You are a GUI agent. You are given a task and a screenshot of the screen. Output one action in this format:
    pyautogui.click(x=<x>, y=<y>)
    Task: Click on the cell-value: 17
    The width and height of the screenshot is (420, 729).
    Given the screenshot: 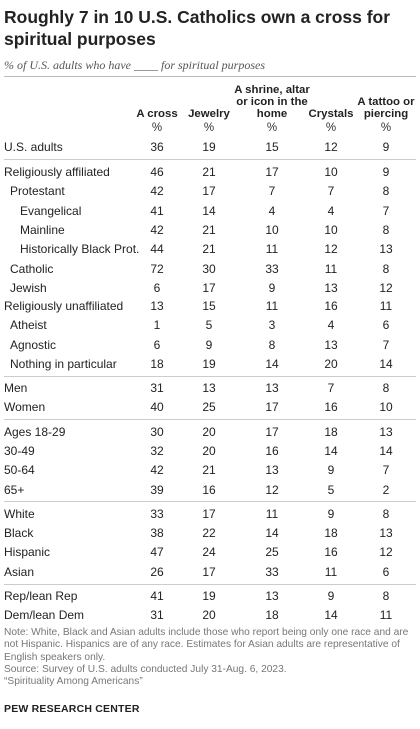 What is the action you would take?
    pyautogui.click(x=272, y=172)
    